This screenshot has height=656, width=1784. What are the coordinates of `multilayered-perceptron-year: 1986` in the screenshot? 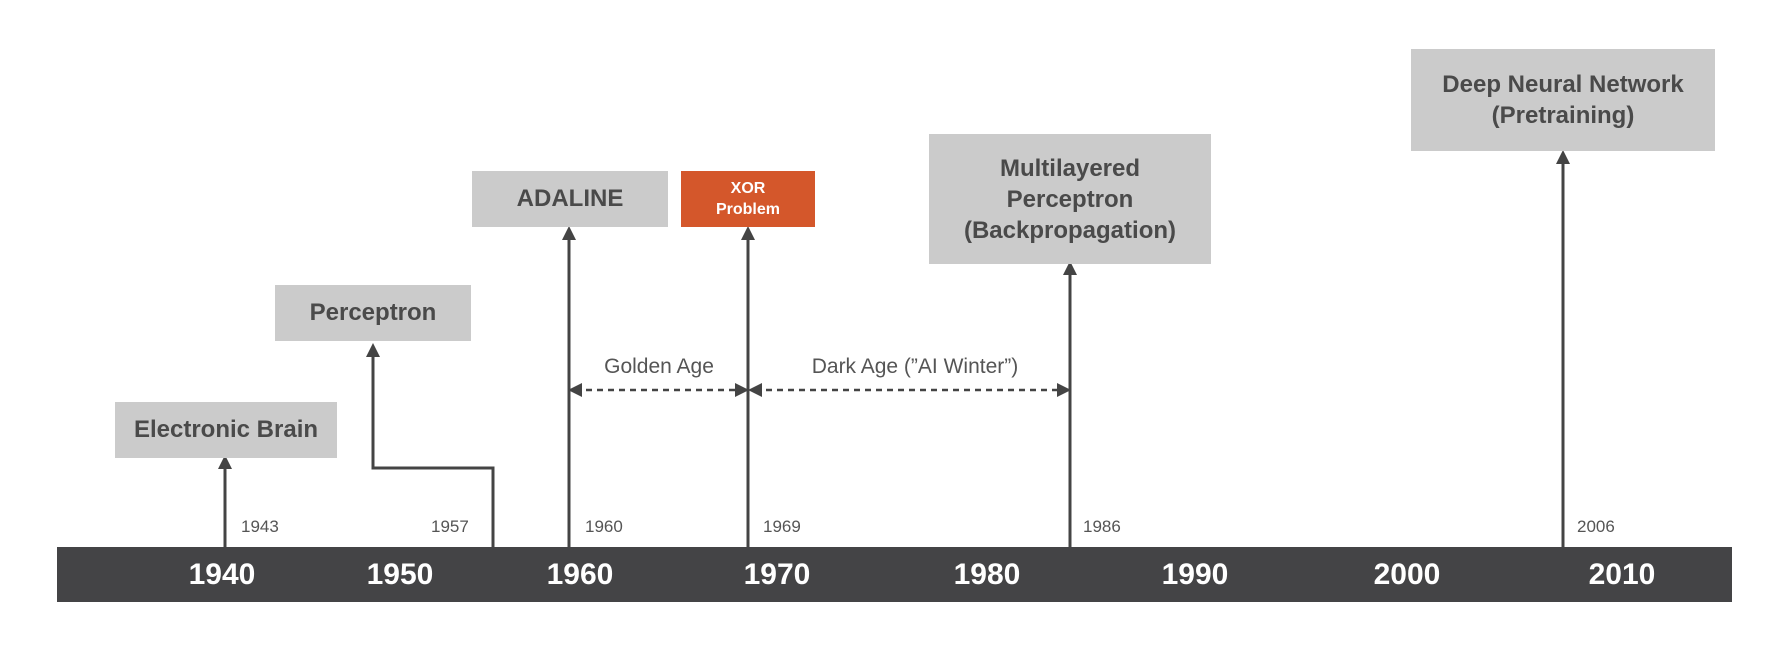 It's located at (1102, 526).